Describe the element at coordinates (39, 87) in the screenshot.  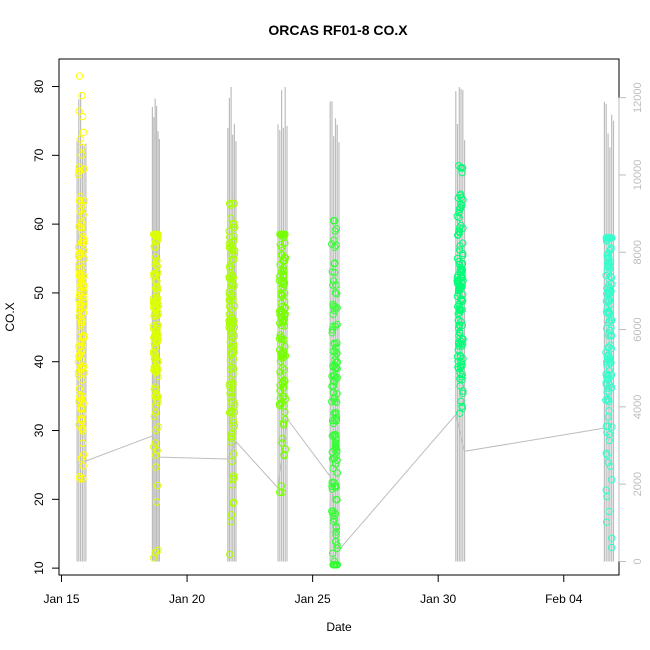
I see `y-tick-label: 80` at that location.